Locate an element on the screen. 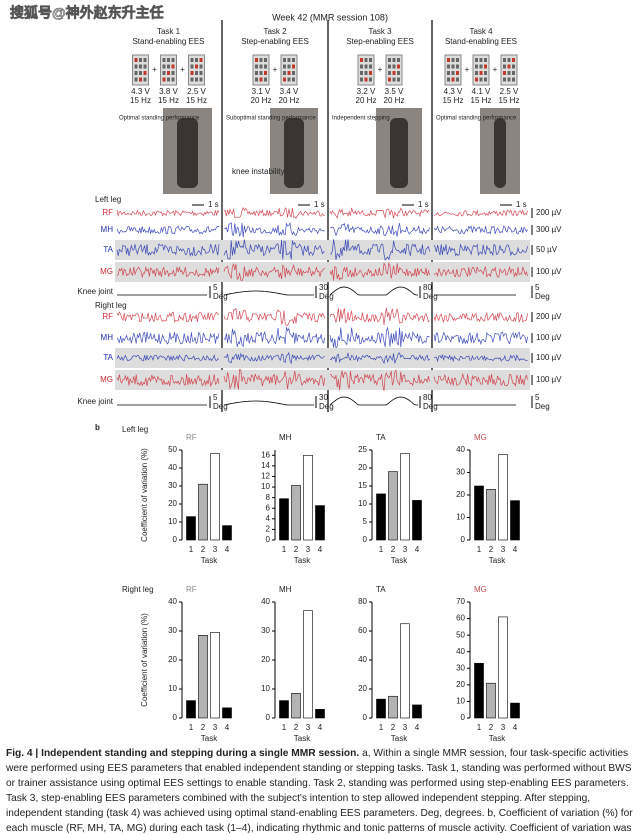  muscle-label: RF is located at coordinates (107, 212).